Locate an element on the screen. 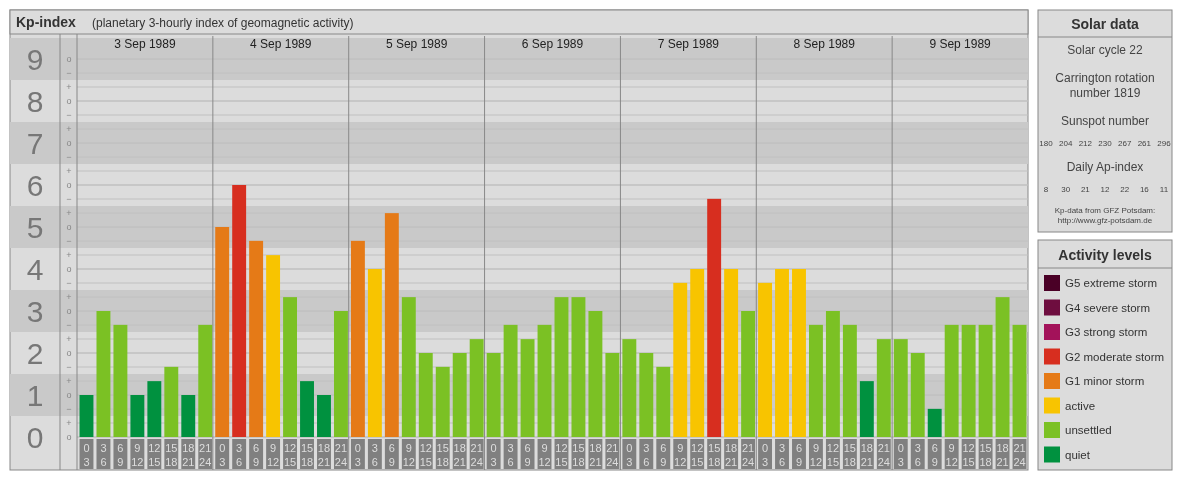  chart-title: Kp-index is located at coordinates (46, 22).